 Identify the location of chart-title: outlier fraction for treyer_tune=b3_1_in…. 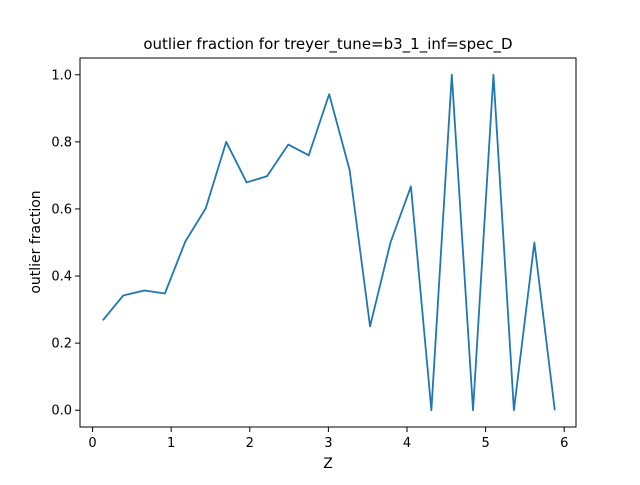
(327, 44).